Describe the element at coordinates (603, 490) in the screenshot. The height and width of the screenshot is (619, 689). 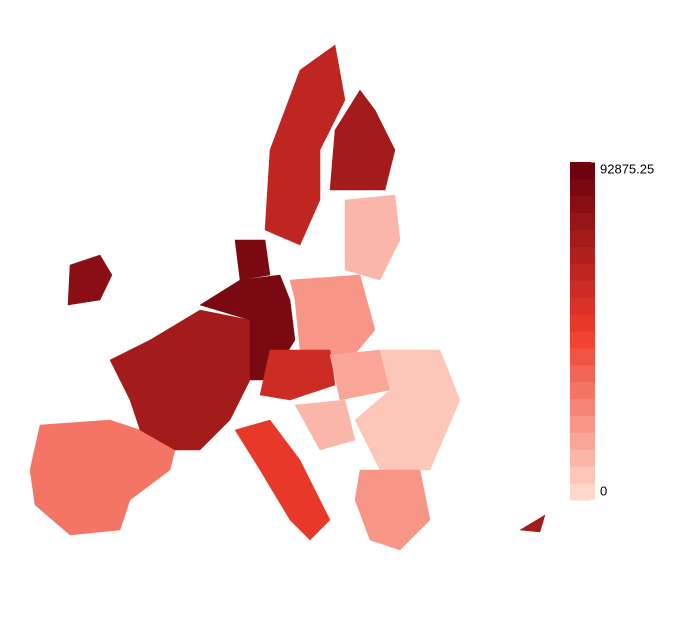
I see `colorbar-label: 0` at that location.